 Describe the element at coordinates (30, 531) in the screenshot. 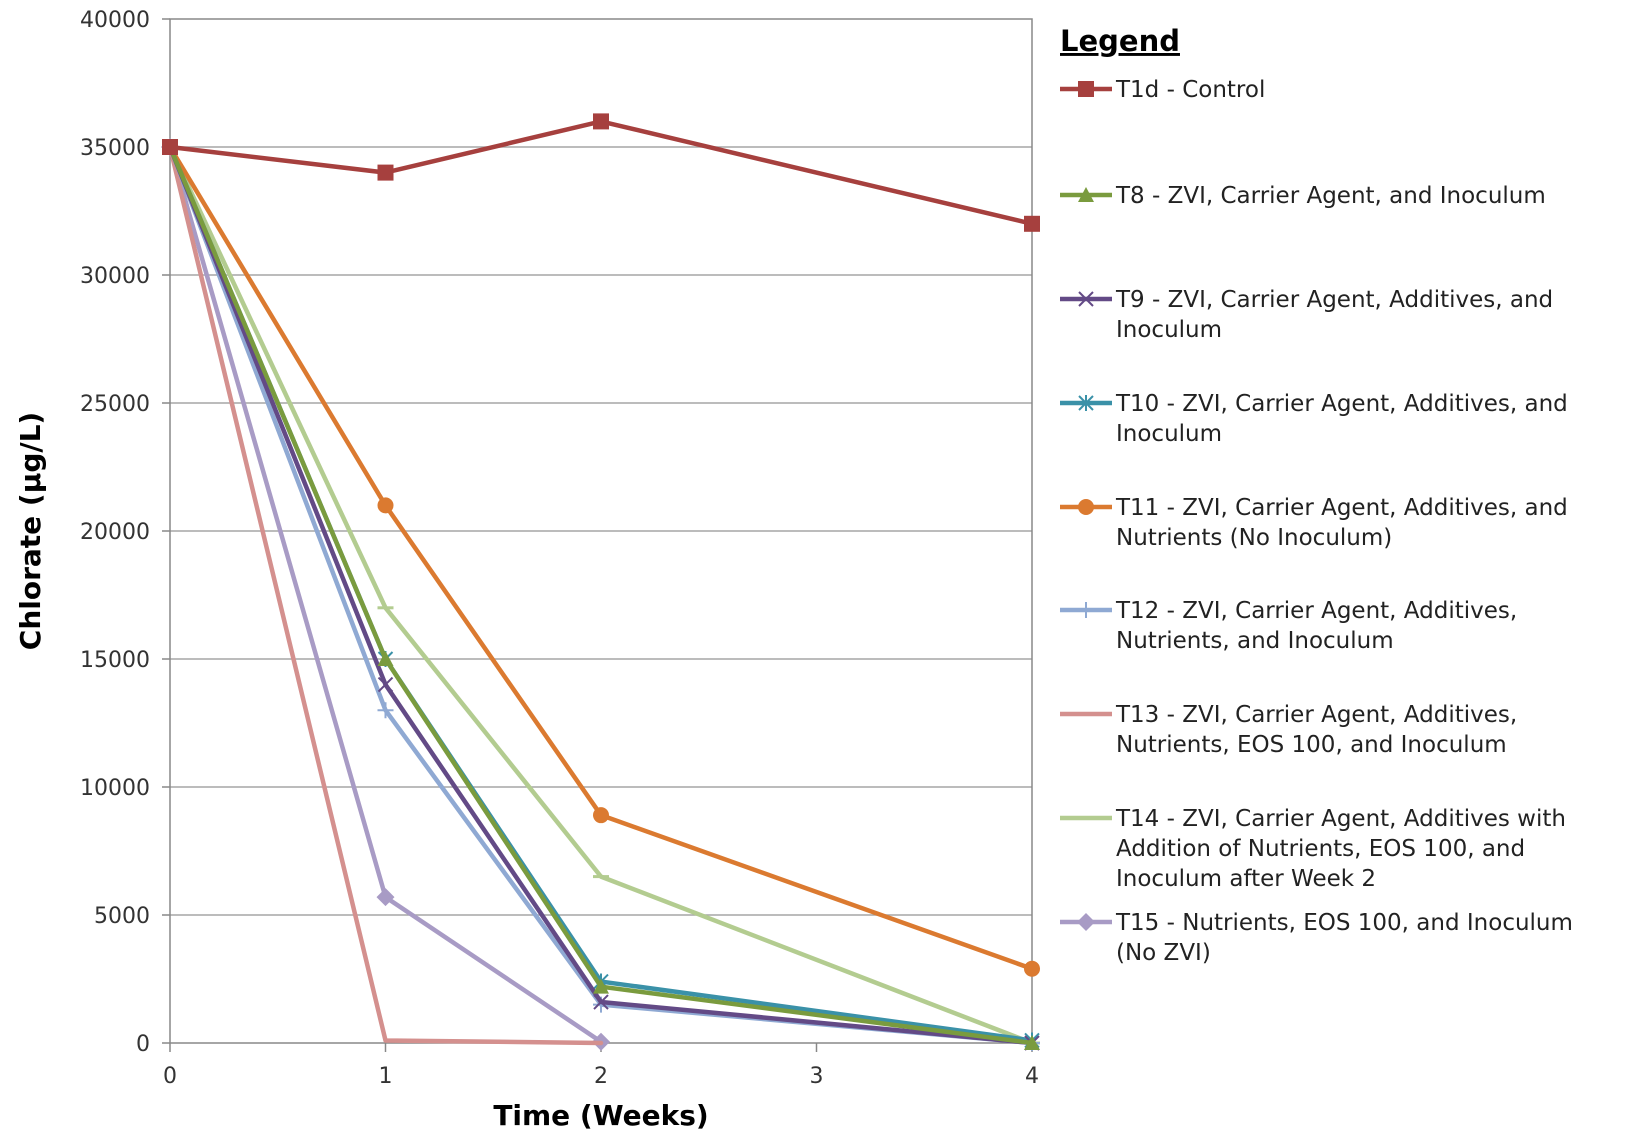

I see `y-axis-title: Chlorate (µg/L)` at that location.